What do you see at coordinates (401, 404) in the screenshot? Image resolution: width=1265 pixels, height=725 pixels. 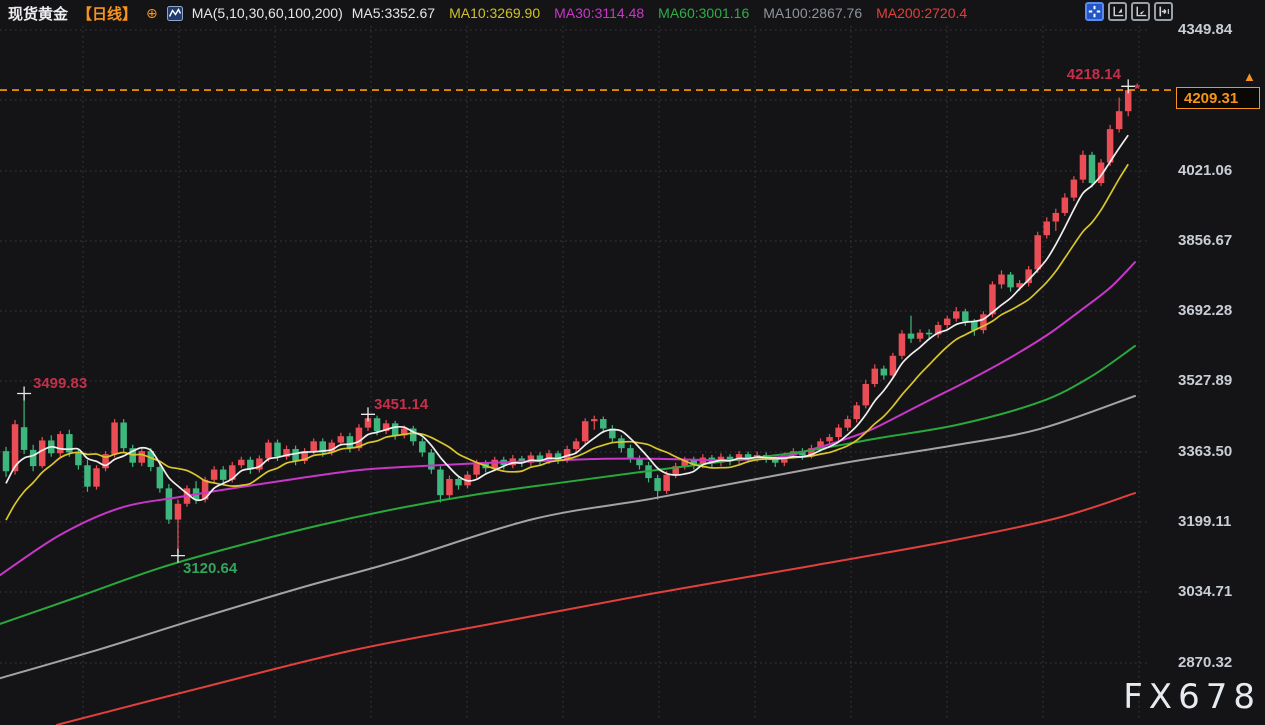 I see `price-annotation: 3451.14` at bounding box center [401, 404].